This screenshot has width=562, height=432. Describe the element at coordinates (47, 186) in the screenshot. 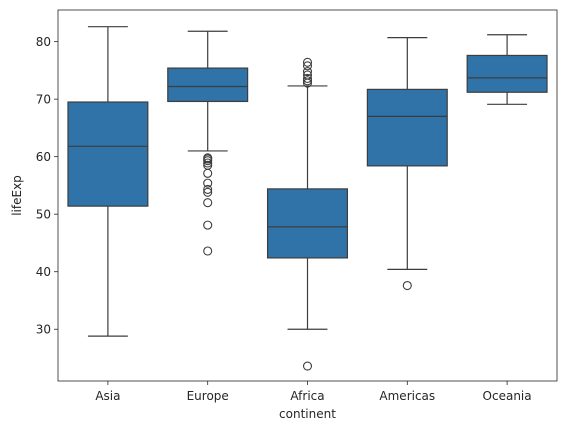

I see `y-axis: 30 40 50 60 70 80` at that location.